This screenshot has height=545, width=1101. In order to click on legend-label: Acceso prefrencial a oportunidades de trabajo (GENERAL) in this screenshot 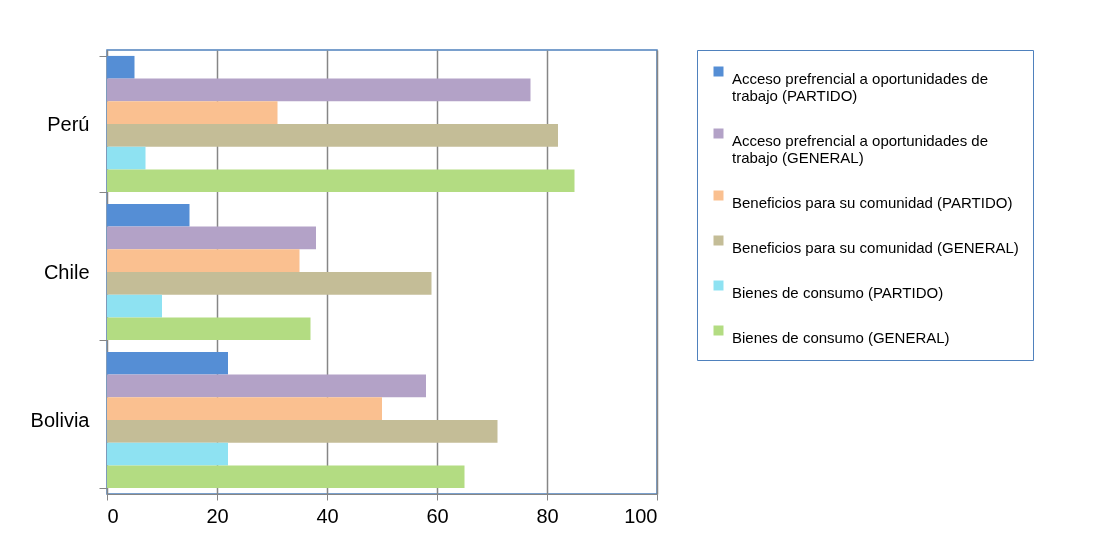, I will do `click(860, 148)`.